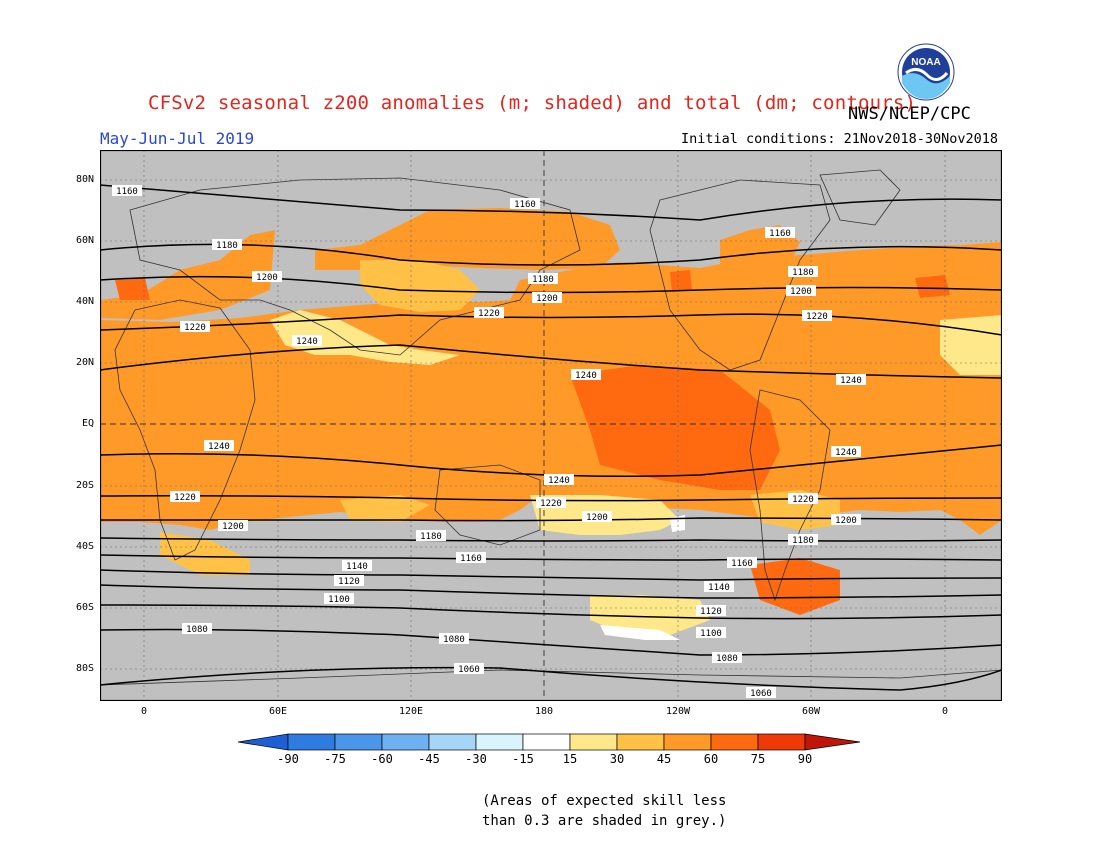 The width and height of the screenshot is (1100, 850). What do you see at coordinates (185, 430) in the screenshot?
I see `africa-outline` at bounding box center [185, 430].